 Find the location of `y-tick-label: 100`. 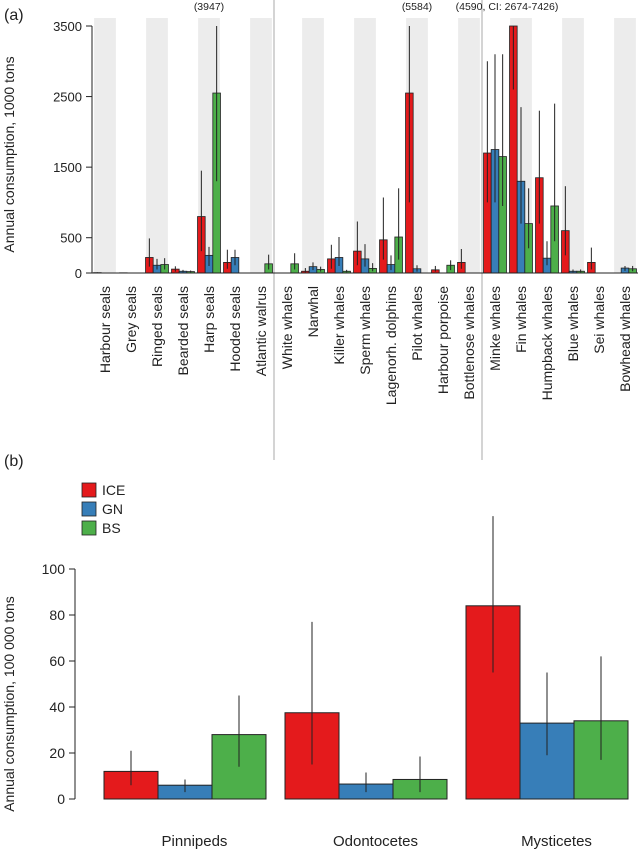

y-tick-label: 100 is located at coordinates (54, 569).